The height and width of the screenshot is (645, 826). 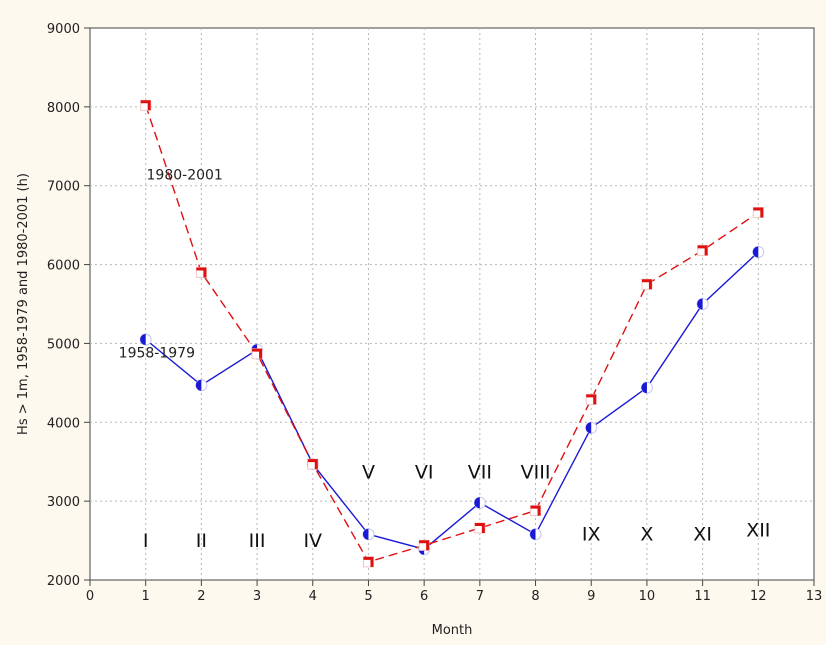 I want to click on month-label: VI, so click(x=424, y=472).